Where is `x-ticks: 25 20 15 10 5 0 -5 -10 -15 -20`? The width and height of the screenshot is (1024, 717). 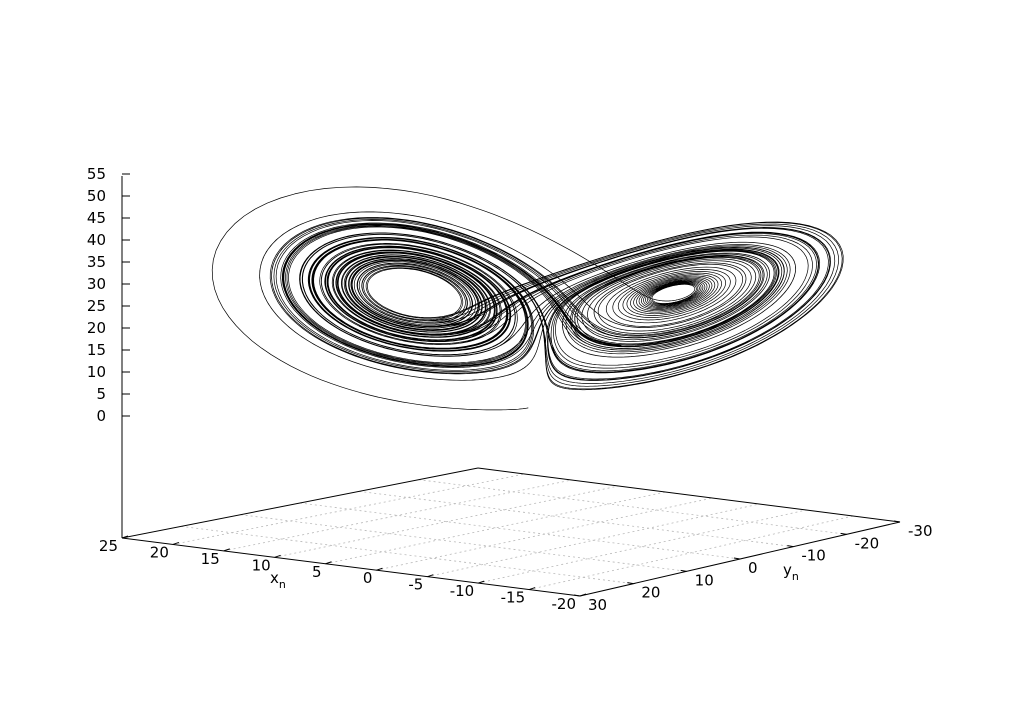 x-ticks: 25 20 15 10 5 0 -5 -10 -15 -20 is located at coordinates (343, 574).